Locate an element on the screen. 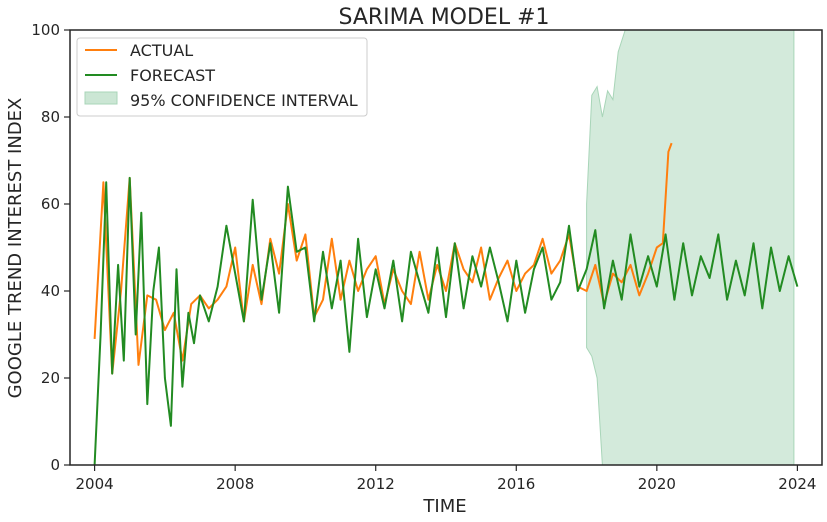  x-tick-label: 2024 is located at coordinates (797, 484).